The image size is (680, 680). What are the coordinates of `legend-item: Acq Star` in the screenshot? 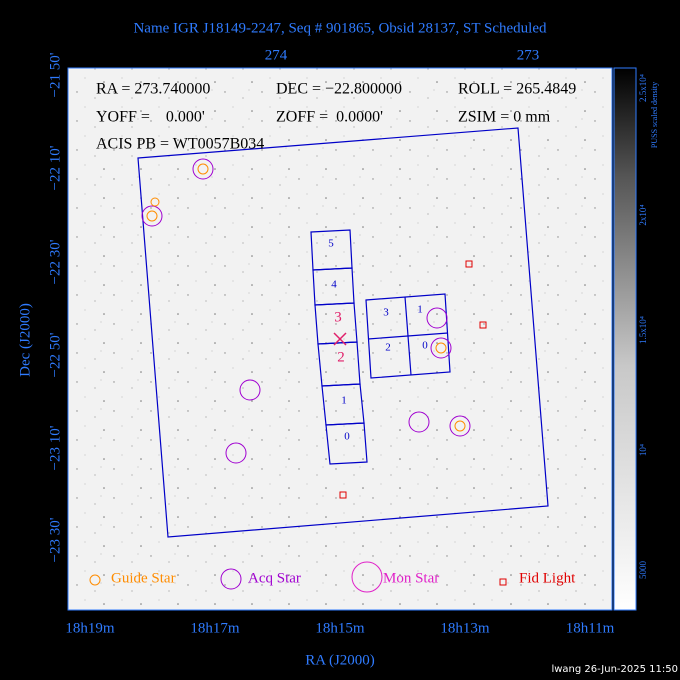 It's located at (274, 578).